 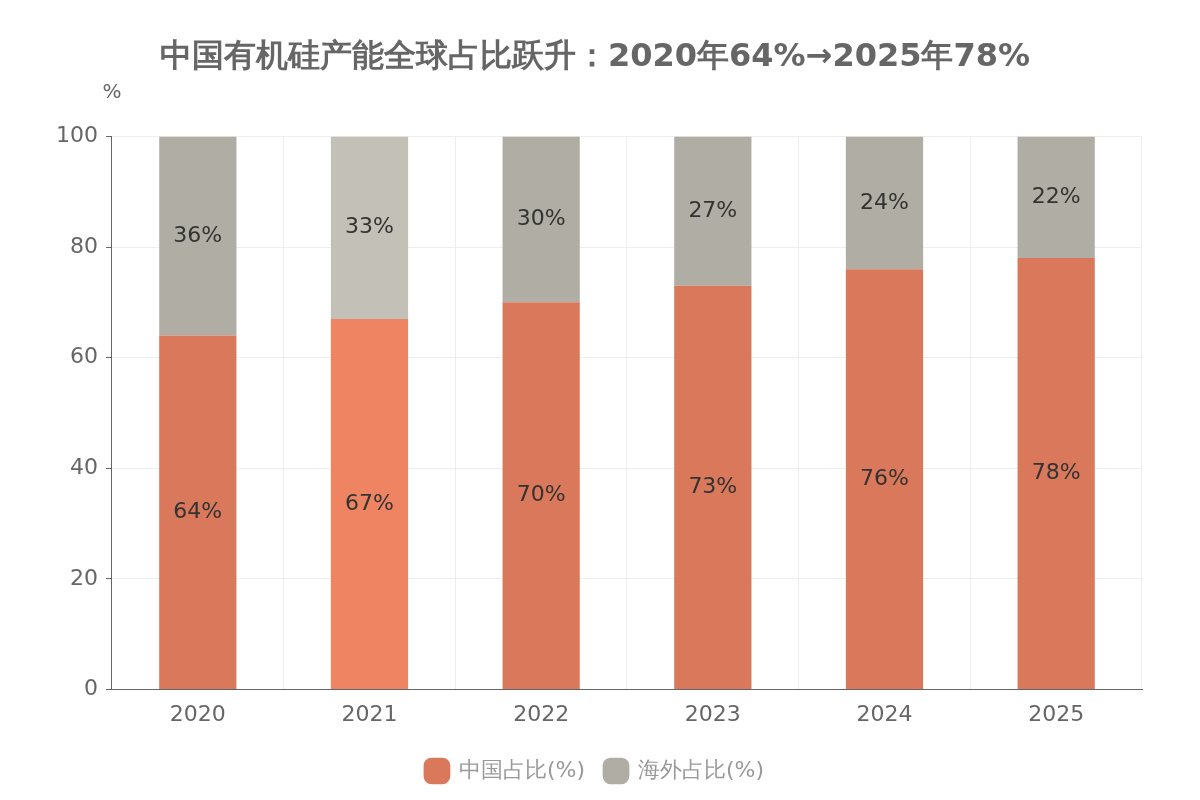 What do you see at coordinates (1056, 195) in the screenshot?
I see `data-label: 22%` at bounding box center [1056, 195].